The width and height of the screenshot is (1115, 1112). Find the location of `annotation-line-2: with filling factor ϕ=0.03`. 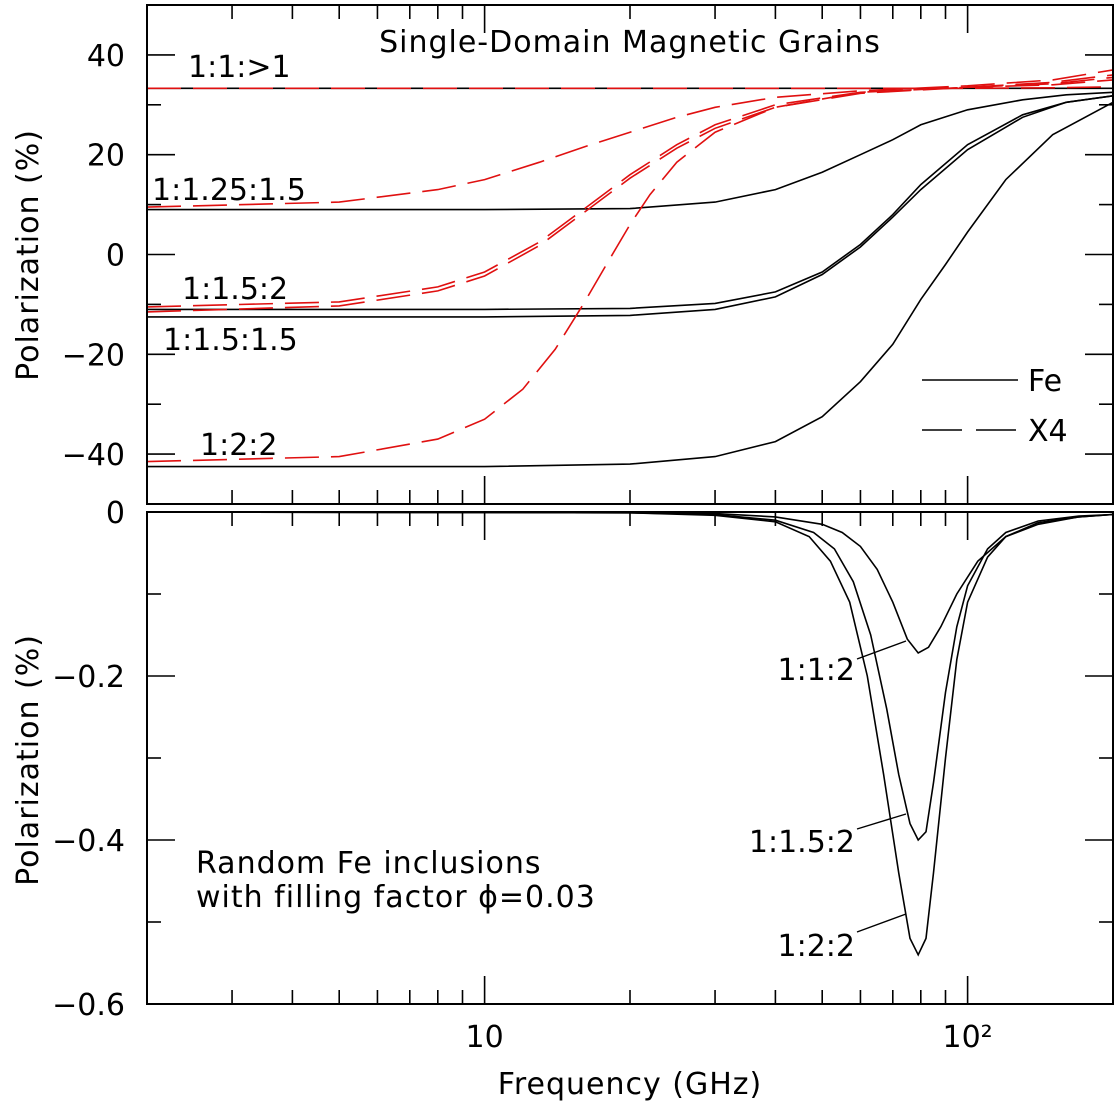

annotation-line-2: with filling factor ϕ=0.03 is located at coordinates (396, 897).